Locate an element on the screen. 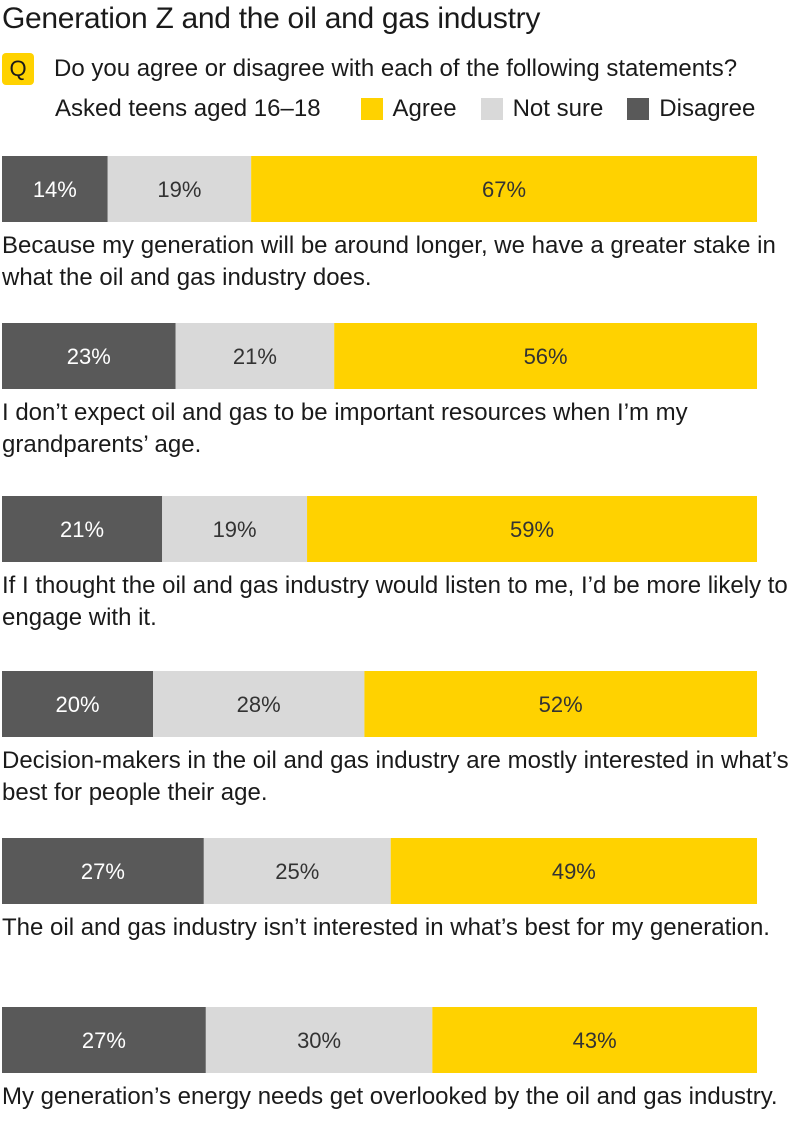 The image size is (800, 1147). bar-label-disagree: 21% is located at coordinates (82, 529).